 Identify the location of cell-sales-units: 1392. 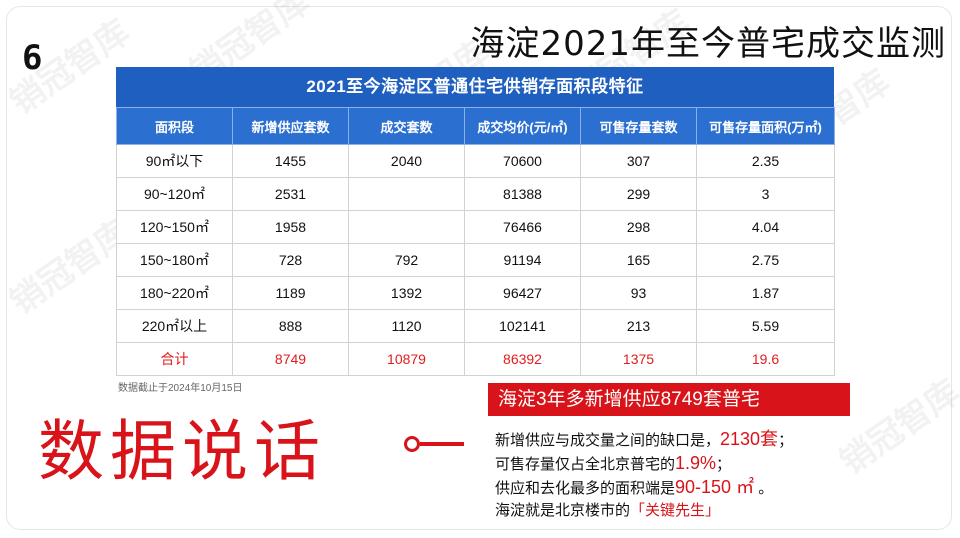
(406, 293).